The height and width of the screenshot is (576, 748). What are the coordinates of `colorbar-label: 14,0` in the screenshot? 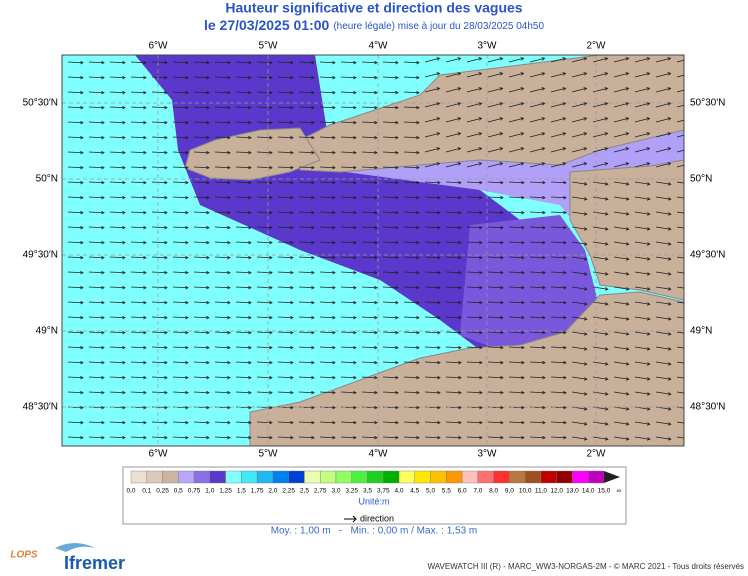 It's located at (588, 491).